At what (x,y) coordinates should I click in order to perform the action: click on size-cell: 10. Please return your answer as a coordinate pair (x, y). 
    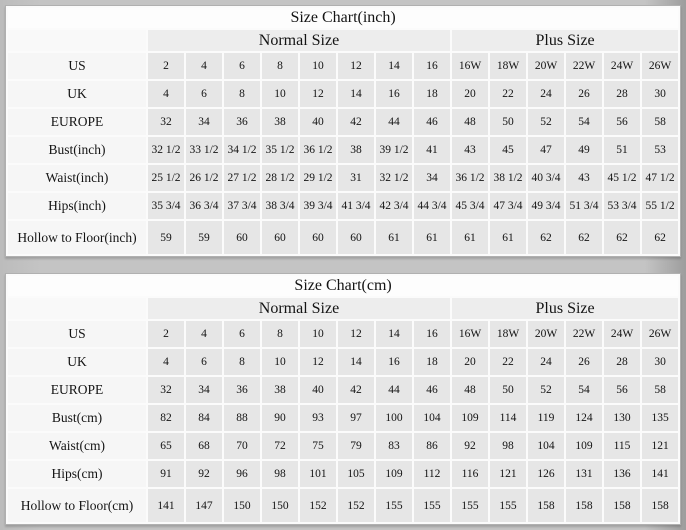
    Looking at the image, I should click on (318, 66).